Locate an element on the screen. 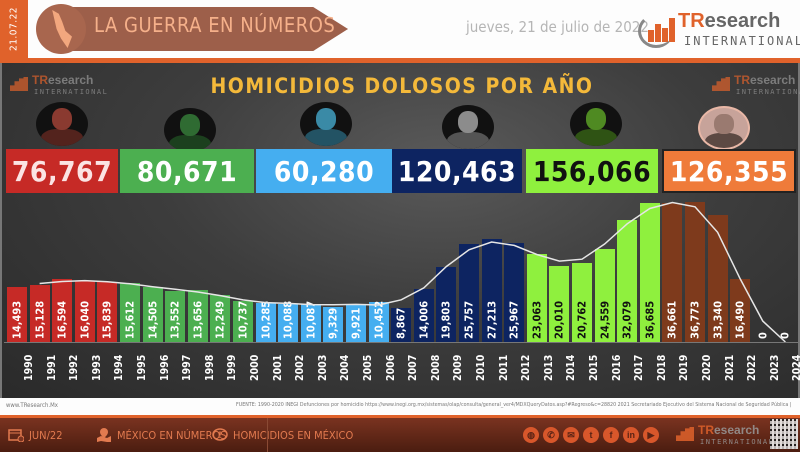  bar-2018: 36,685 is located at coordinates (649, 272).